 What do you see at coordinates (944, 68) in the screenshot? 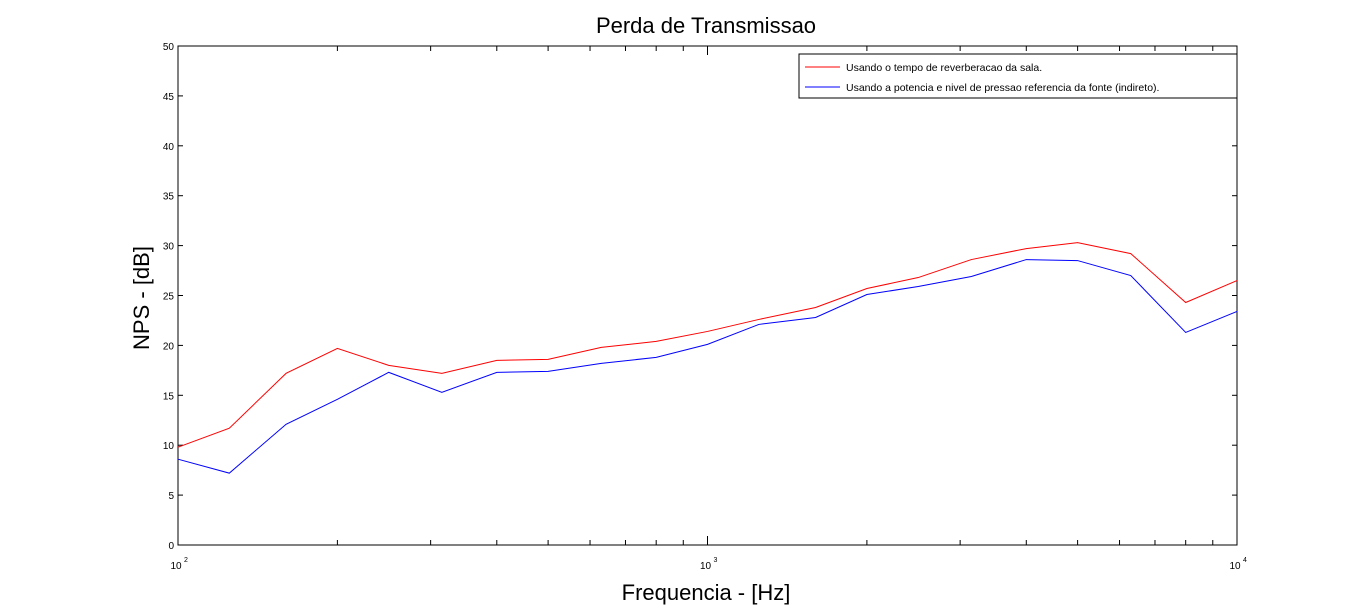
I see `legend-entry-1: Usando o tempo de reverberacao da sala.` at bounding box center [944, 68].